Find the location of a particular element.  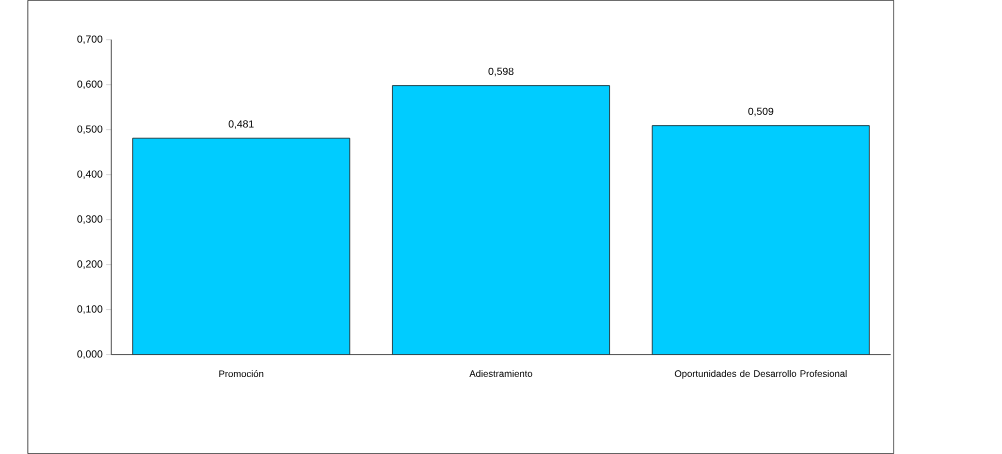

y-tick-label: 0,300 is located at coordinates (90, 219).